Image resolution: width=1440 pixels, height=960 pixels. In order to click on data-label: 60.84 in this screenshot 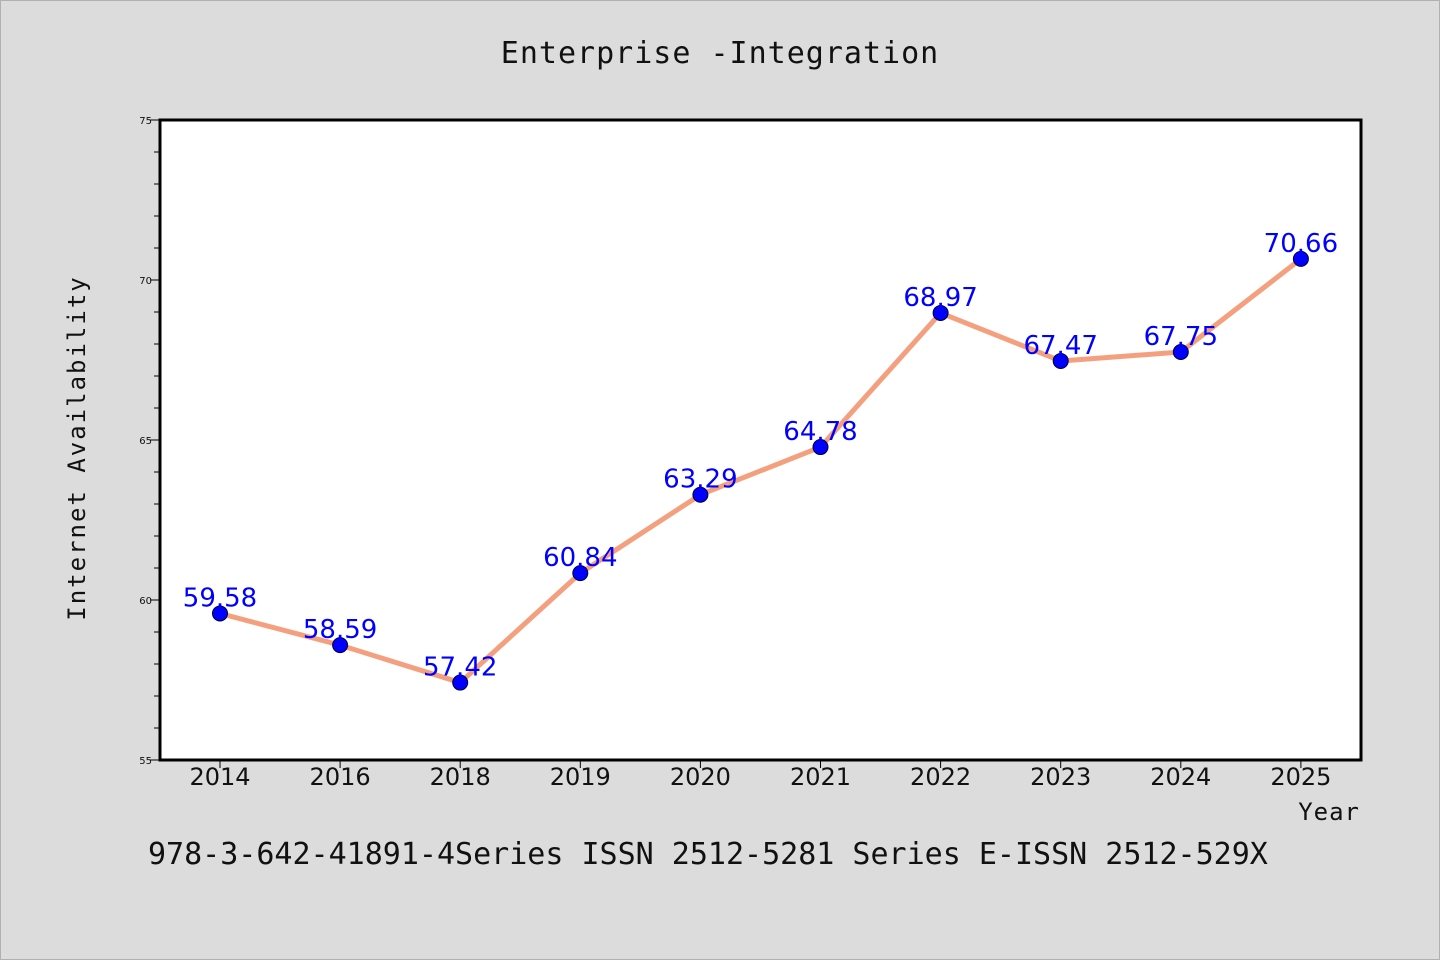, I will do `click(580, 558)`.